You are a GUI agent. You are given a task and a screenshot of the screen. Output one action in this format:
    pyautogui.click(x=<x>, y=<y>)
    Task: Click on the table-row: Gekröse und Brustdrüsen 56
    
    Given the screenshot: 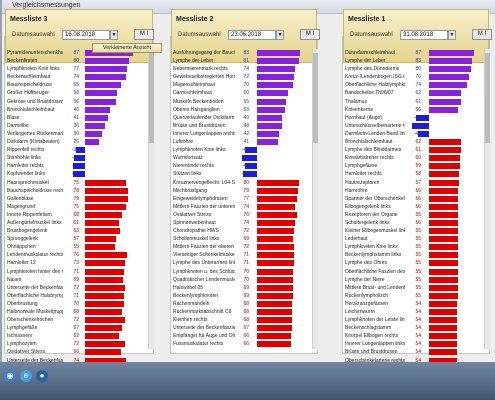 What is the action you would take?
    pyautogui.click(x=79, y=102)
    